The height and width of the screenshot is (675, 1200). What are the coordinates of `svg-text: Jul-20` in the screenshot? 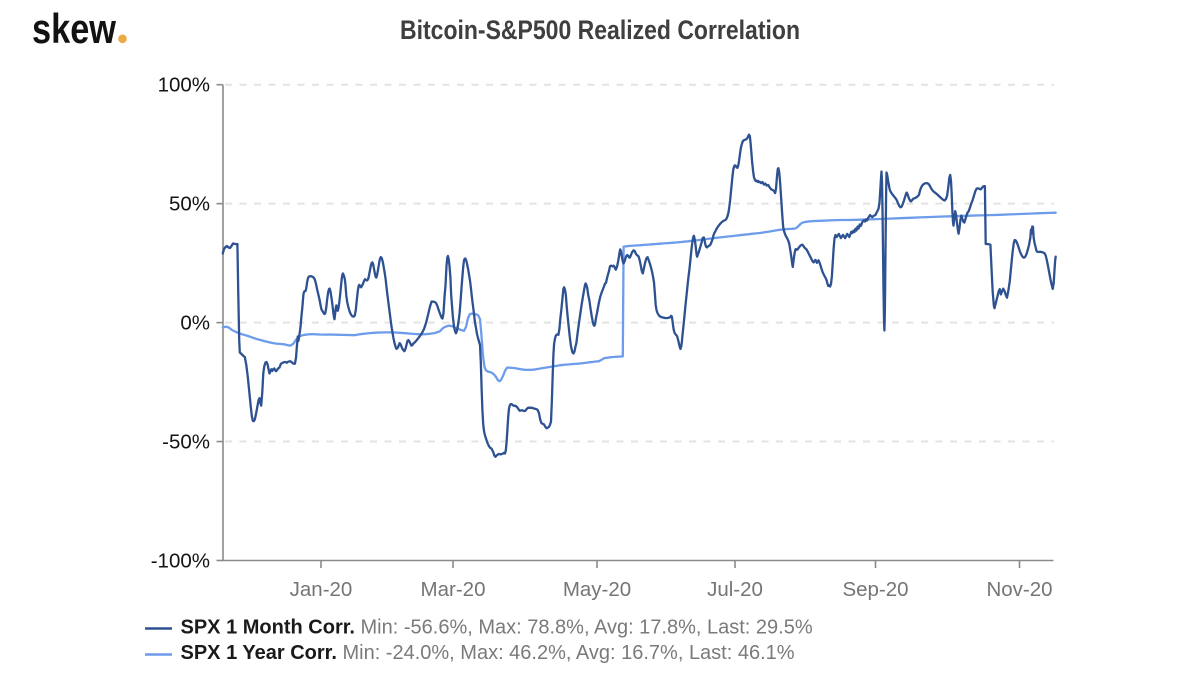 It's located at (735, 589).